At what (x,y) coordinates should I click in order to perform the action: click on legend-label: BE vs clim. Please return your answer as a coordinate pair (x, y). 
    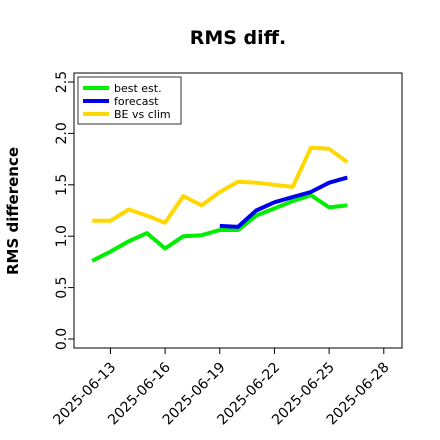
    Looking at the image, I should click on (142, 114).